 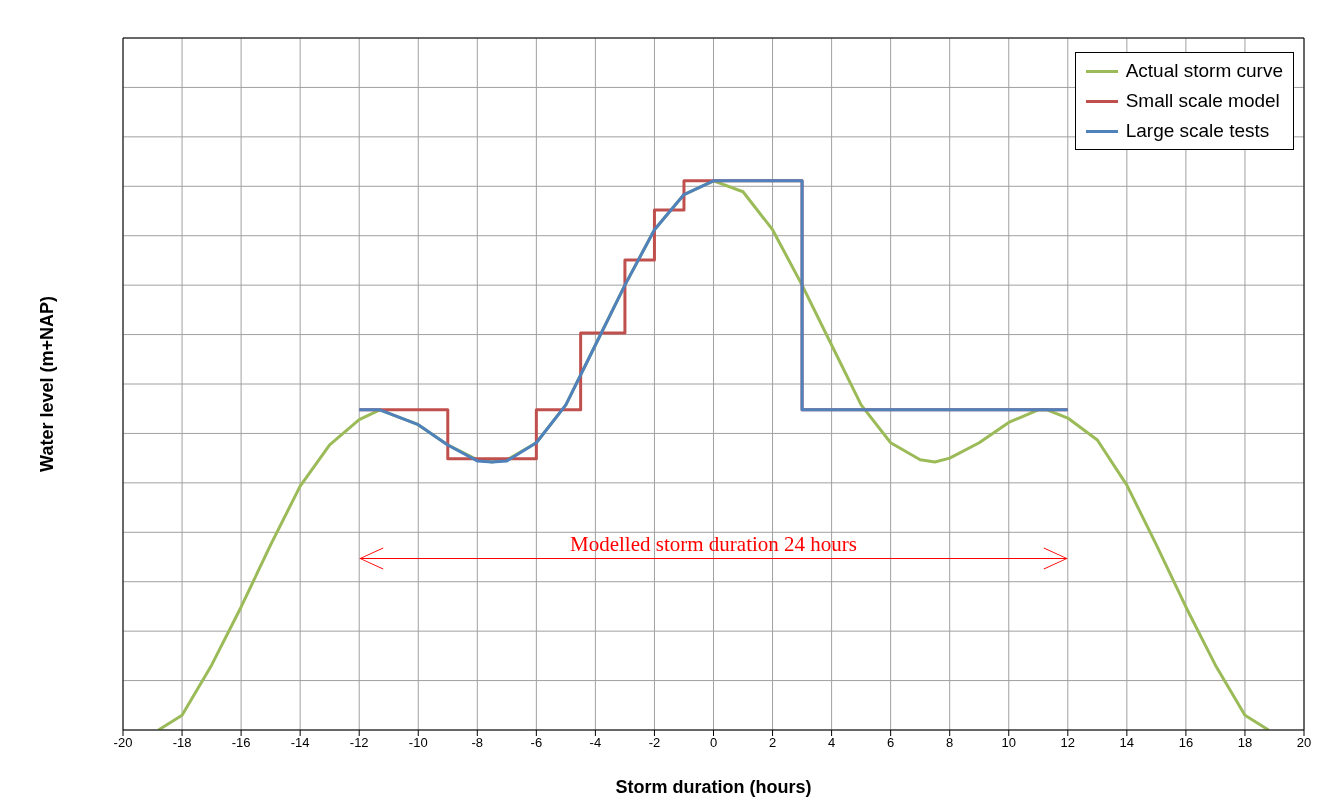 I want to click on x-tick-label: 8, so click(x=950, y=743).